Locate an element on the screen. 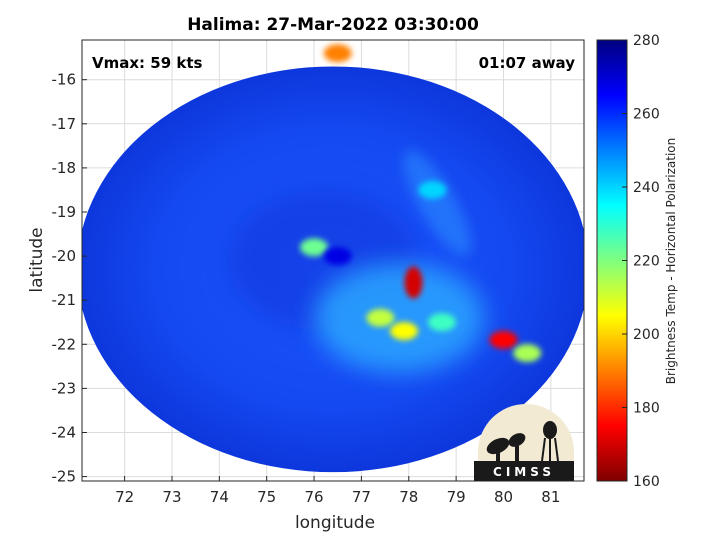  y-tick-label: -16 is located at coordinates (64, 80).